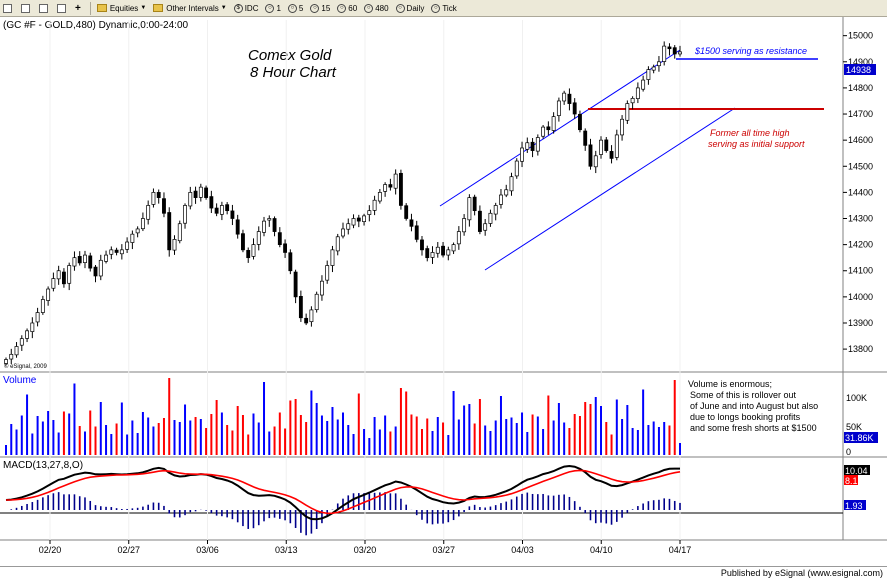 The image size is (887, 580). What do you see at coordinates (238, 8) in the screenshot?
I see `interval-icon: $` at bounding box center [238, 8].